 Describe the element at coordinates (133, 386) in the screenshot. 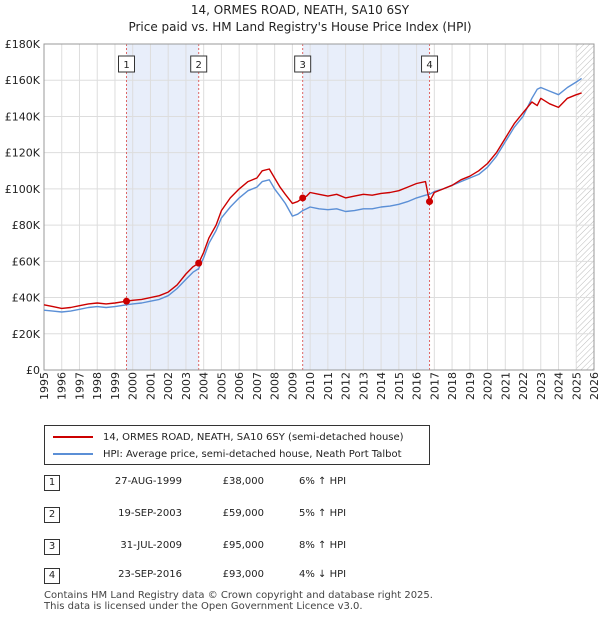

I see `x-tick-label: 2000` at that location.